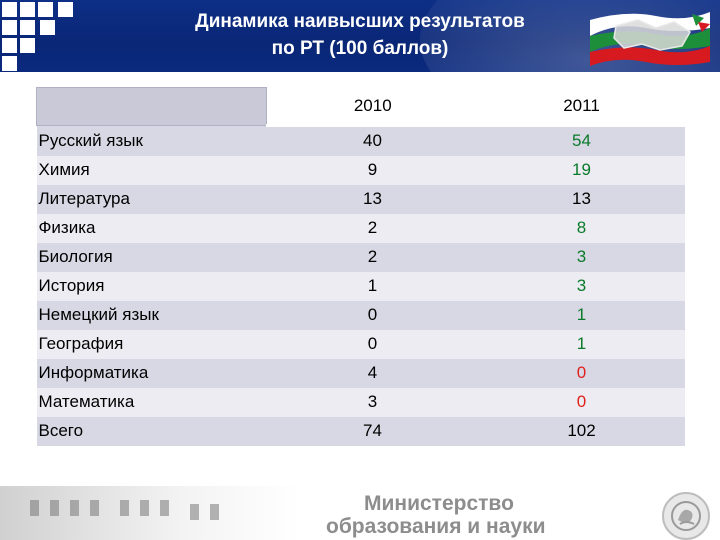  I want to click on subject-cell: Математика, so click(151, 402).